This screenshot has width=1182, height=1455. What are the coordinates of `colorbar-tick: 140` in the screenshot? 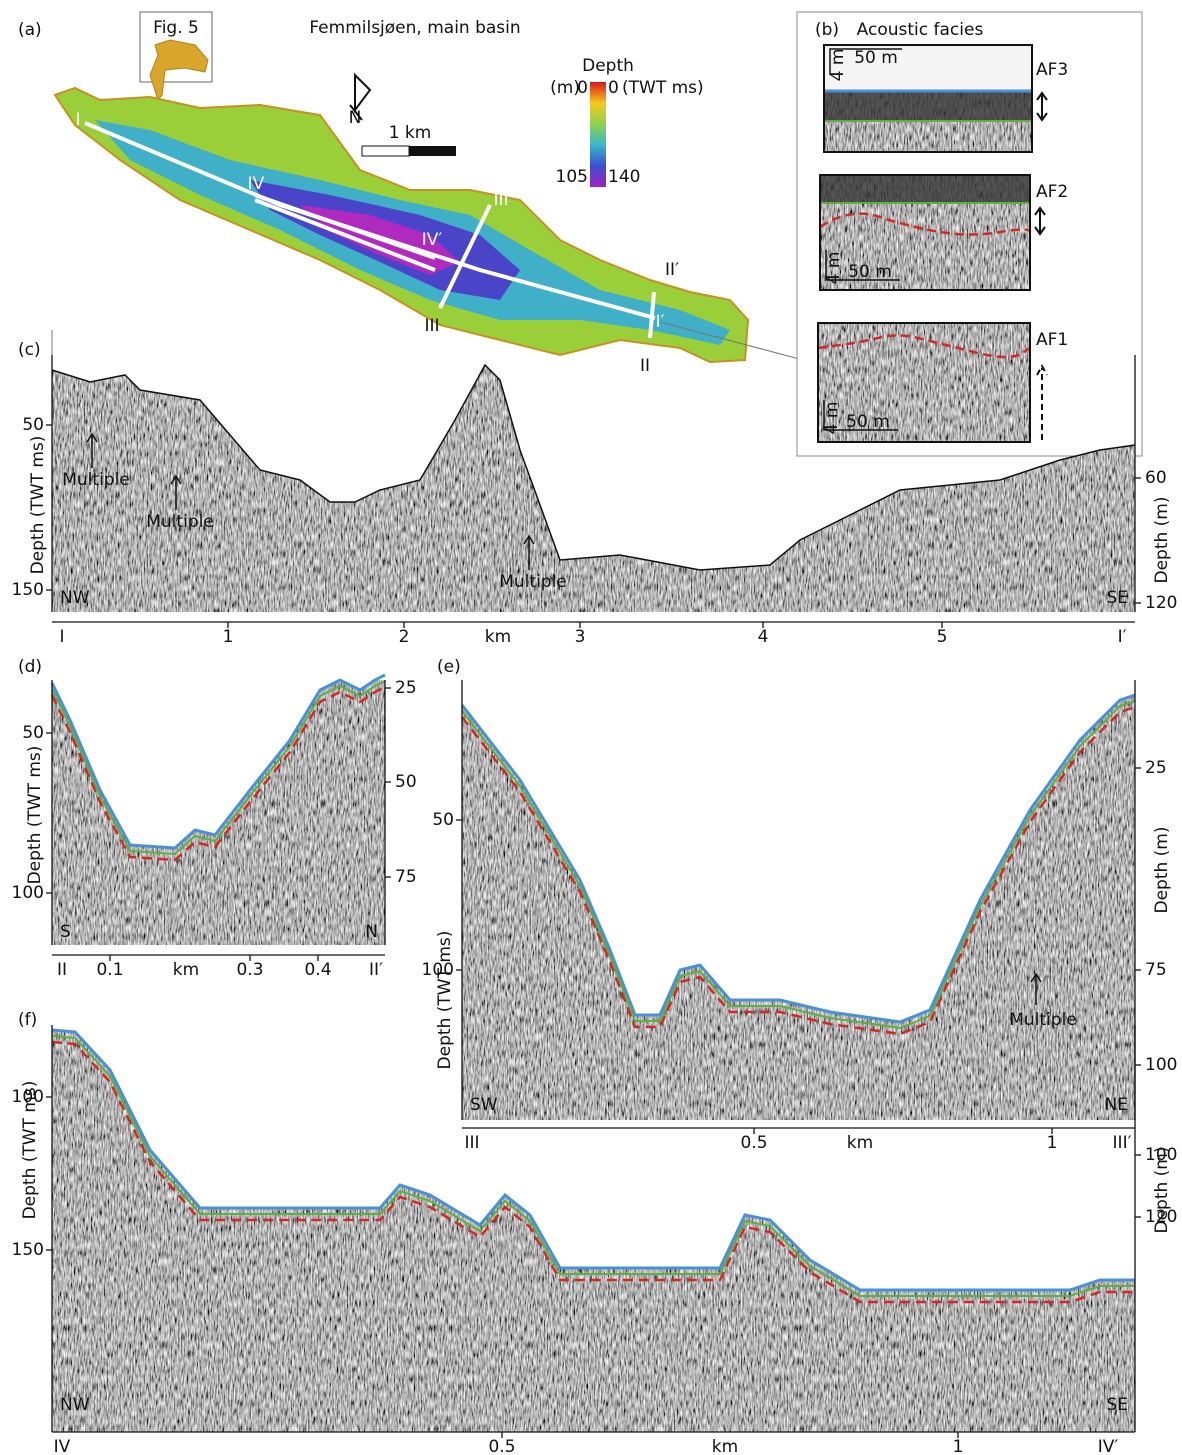 It's located at (624, 177).